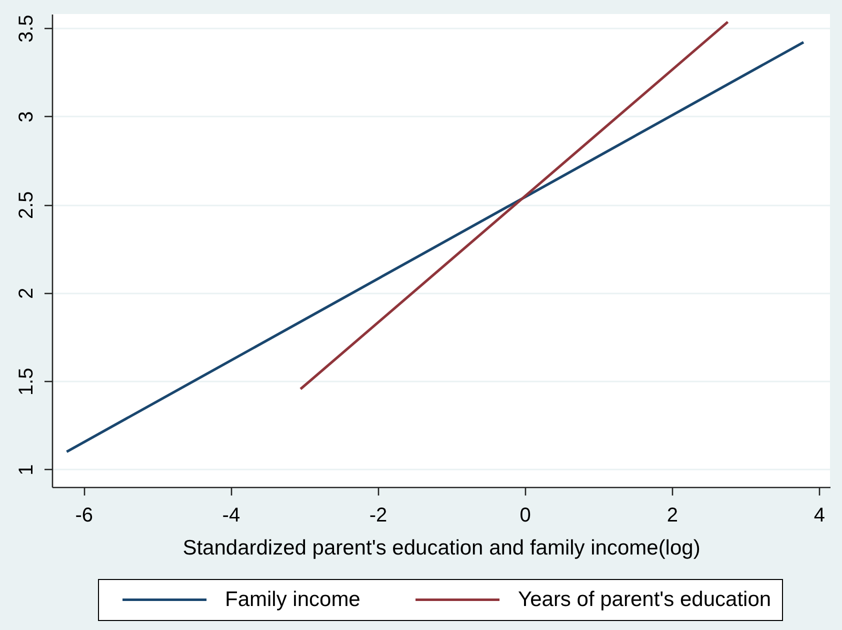  Describe the element at coordinates (672, 515) in the screenshot. I see `x-tick-label: 2` at that location.